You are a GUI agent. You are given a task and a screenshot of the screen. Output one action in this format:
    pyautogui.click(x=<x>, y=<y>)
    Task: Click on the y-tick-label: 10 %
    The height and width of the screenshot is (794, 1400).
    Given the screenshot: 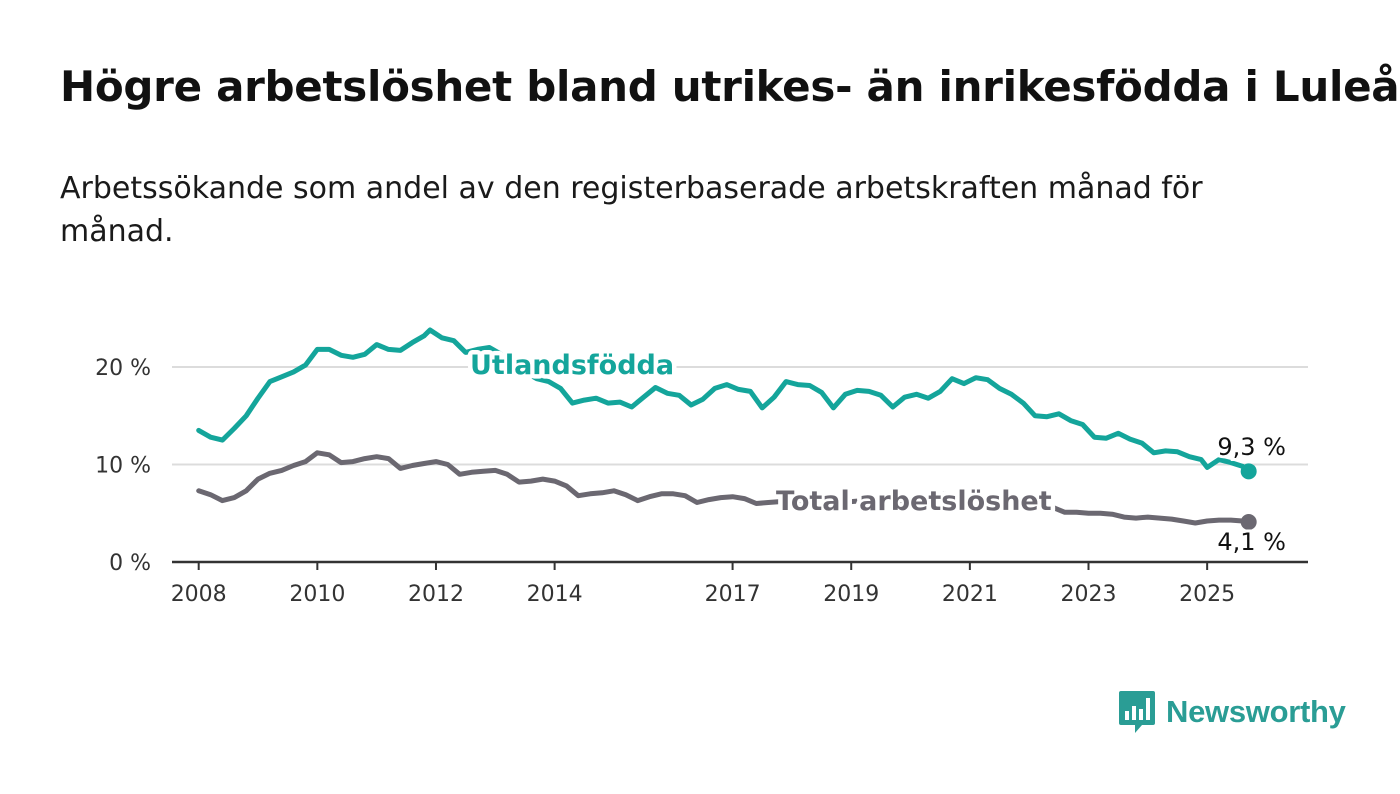 What is the action you would take?
    pyautogui.click(x=123, y=466)
    